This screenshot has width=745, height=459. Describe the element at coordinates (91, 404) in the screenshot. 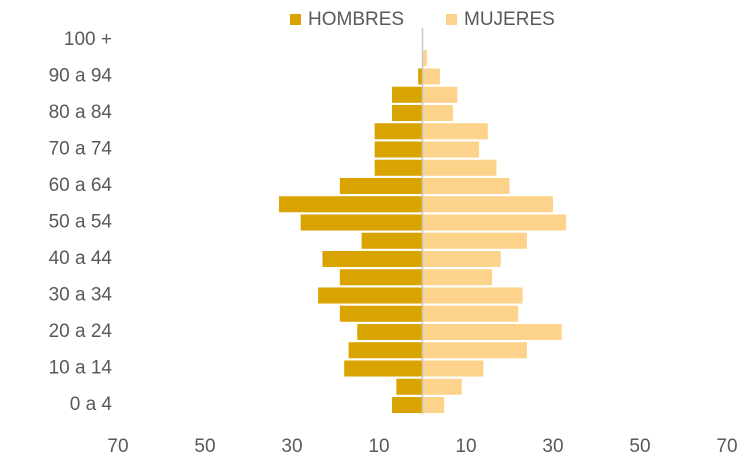

I see `y-tick-label: 0 a 4` at that location.